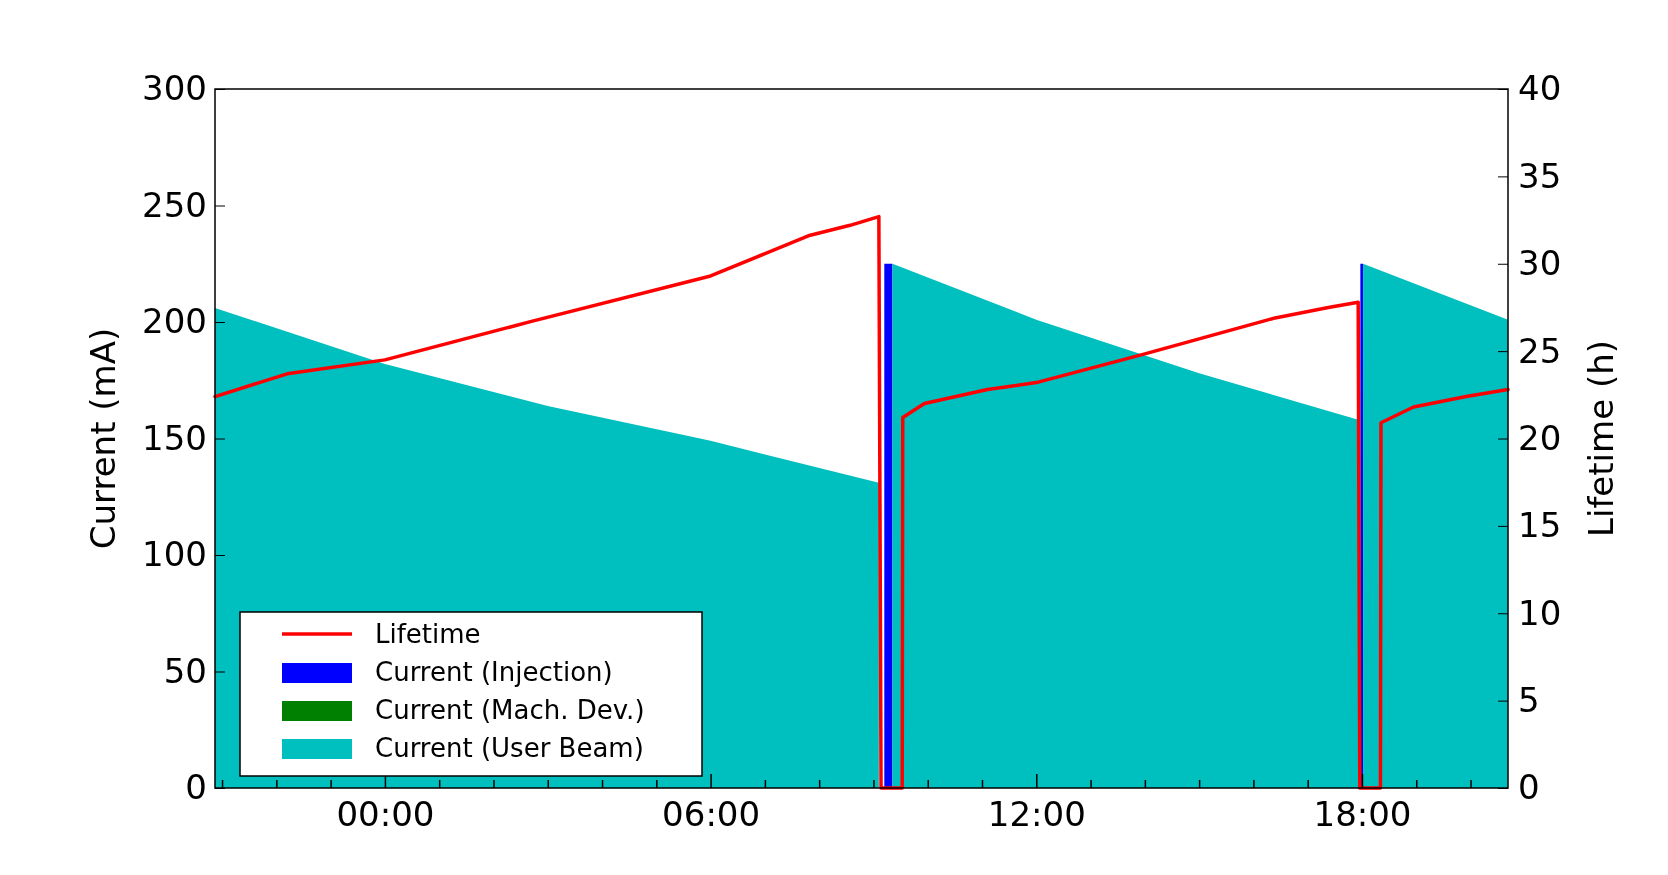 This screenshot has height=875, width=1668. Describe the element at coordinates (1540, 263) in the screenshot. I see `y2-tick-label: 30` at that location.